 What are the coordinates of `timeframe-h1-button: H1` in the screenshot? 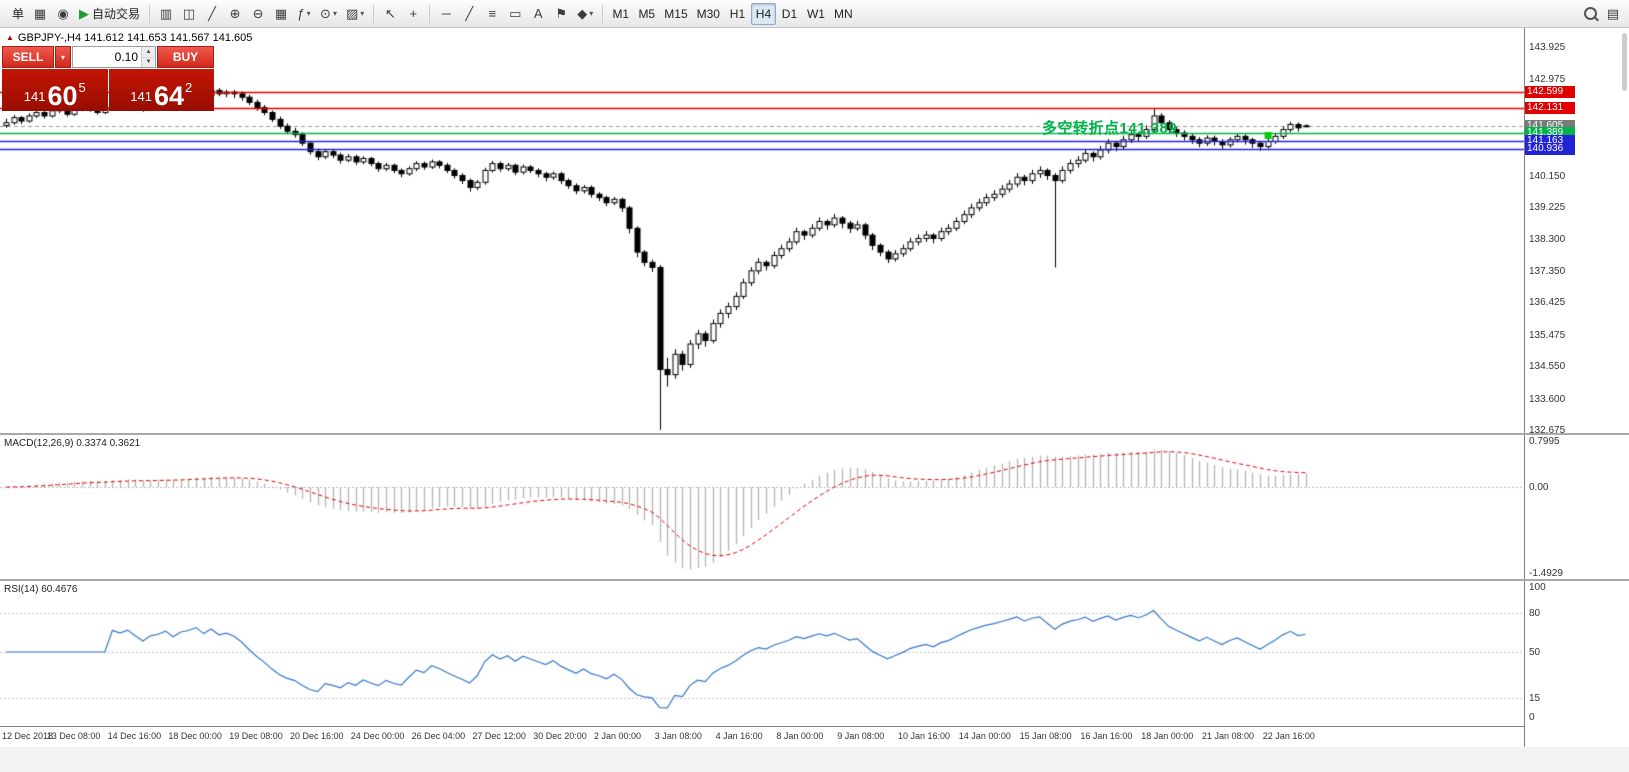 It's located at (737, 14).